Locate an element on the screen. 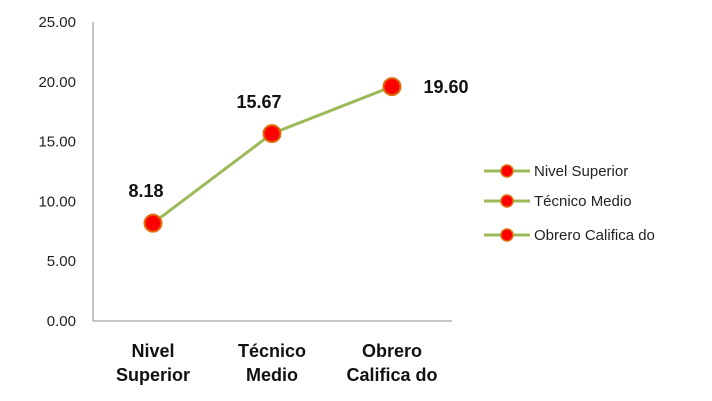 This screenshot has height=401, width=712. y-tick-label: 10.00 is located at coordinates (57, 201).